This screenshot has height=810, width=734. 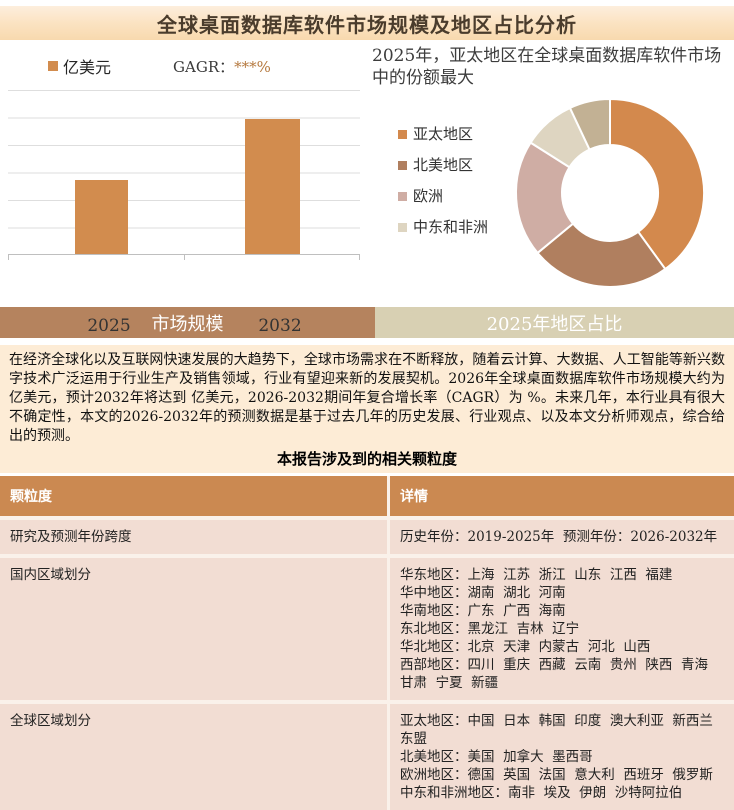 I want to click on cagr-value-masked: ***%, so click(x=252, y=66).